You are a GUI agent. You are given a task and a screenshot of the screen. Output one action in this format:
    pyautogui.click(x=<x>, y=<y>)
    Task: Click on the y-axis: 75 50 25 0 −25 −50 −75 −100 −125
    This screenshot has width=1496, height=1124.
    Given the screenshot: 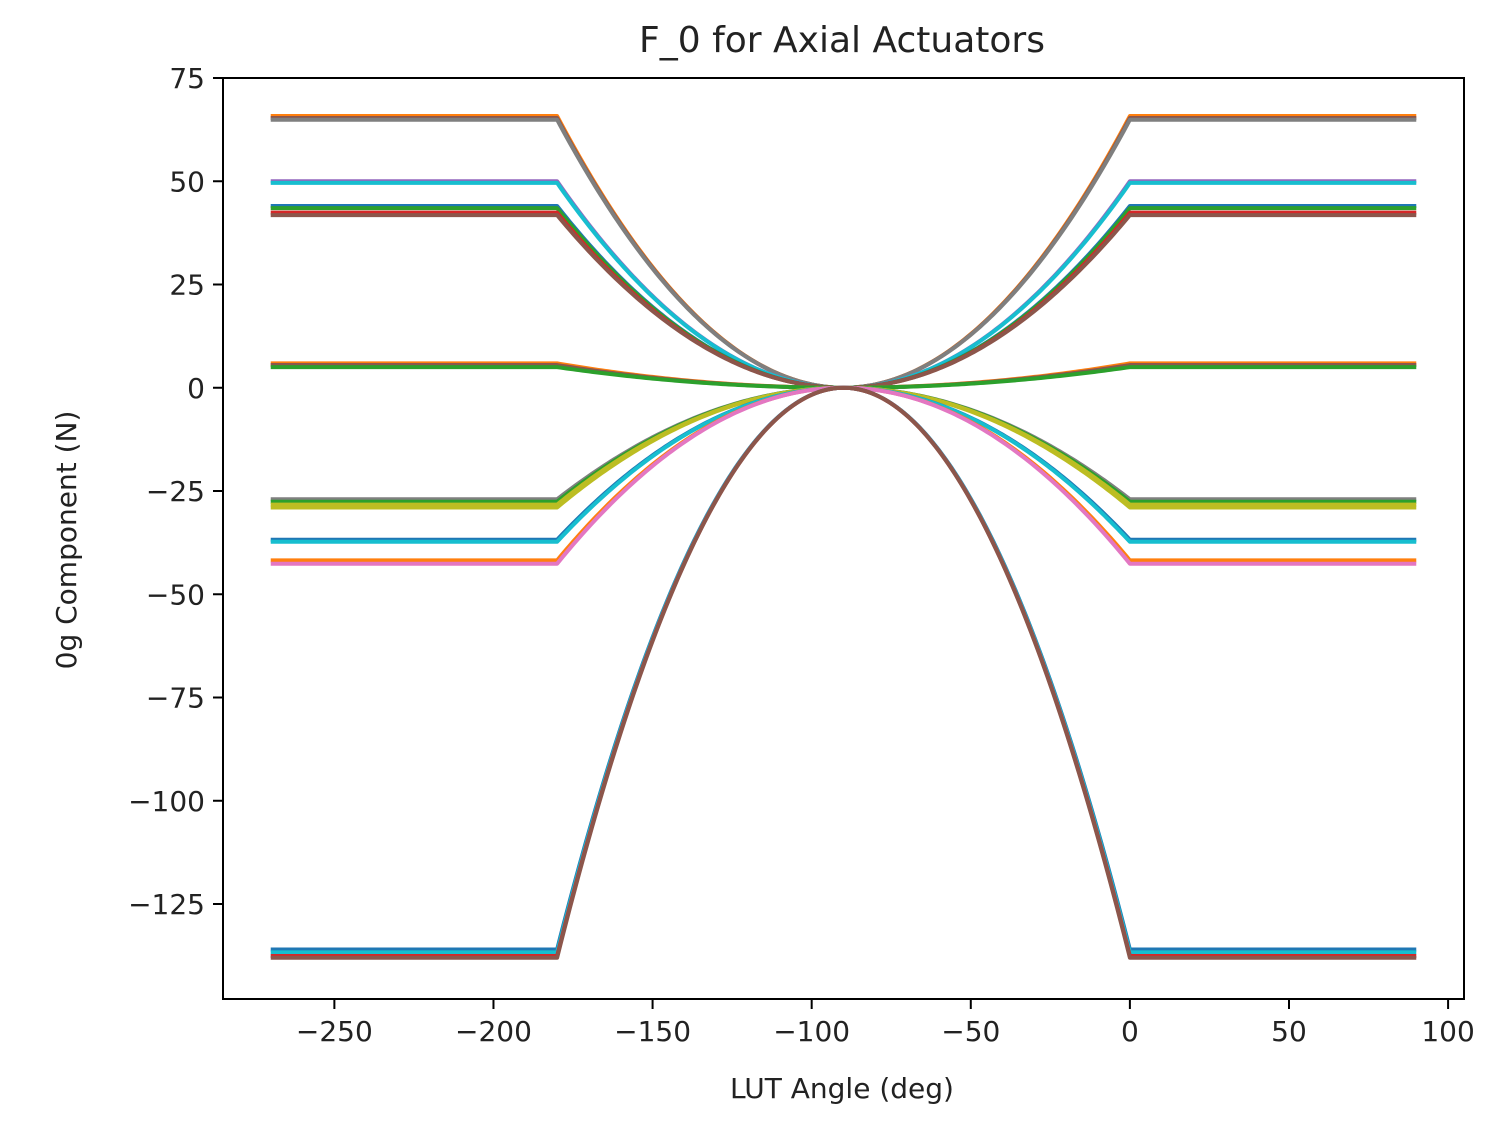 What is the action you would take?
    pyautogui.click(x=175, y=491)
    